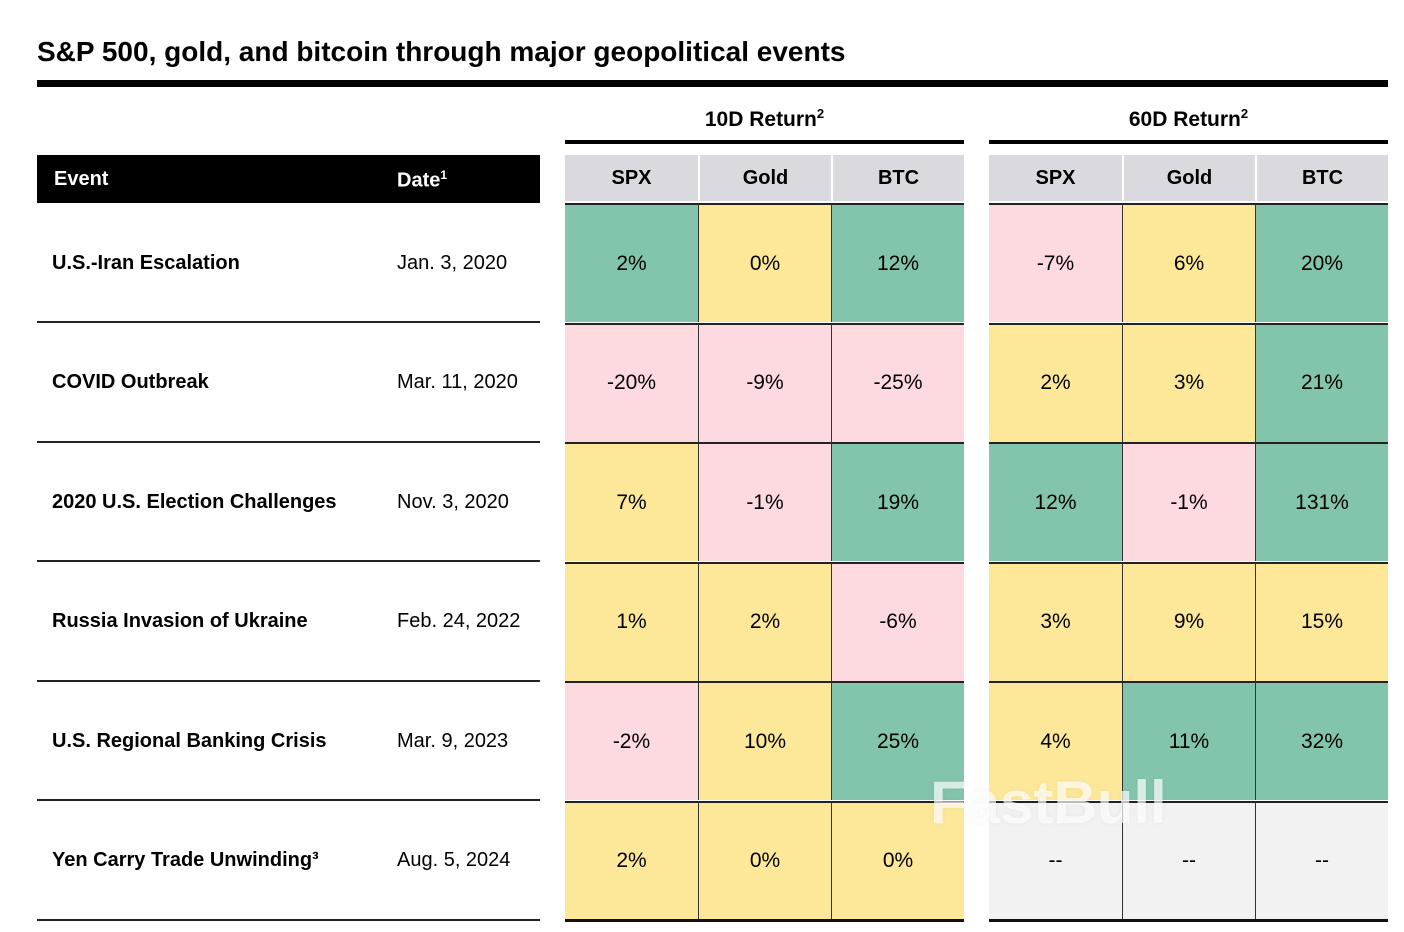 This screenshot has width=1404, height=932. What do you see at coordinates (1321, 740) in the screenshot?
I see `return-cell: 32%` at bounding box center [1321, 740].